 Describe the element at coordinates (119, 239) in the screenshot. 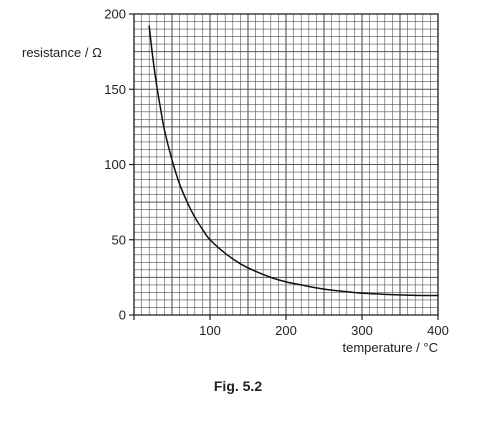

I see `y-tick-label: 50` at that location.